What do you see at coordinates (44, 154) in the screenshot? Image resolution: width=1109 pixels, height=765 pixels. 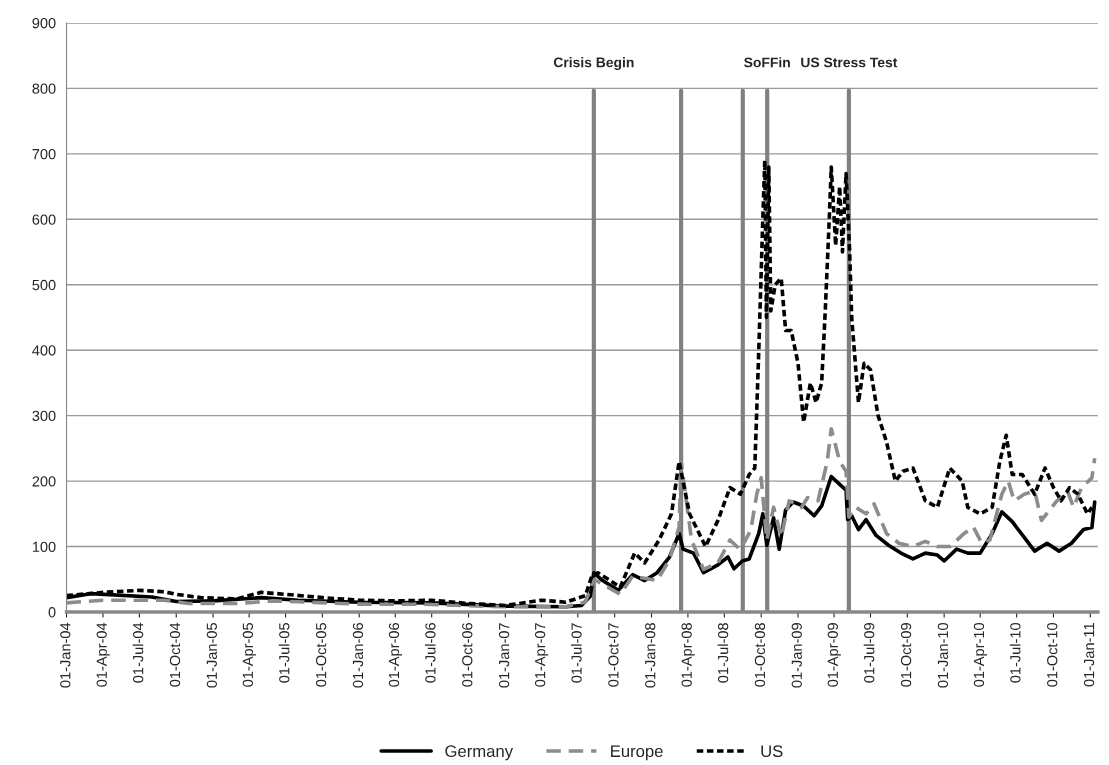 I see `y-tick-label: 700` at bounding box center [44, 154].